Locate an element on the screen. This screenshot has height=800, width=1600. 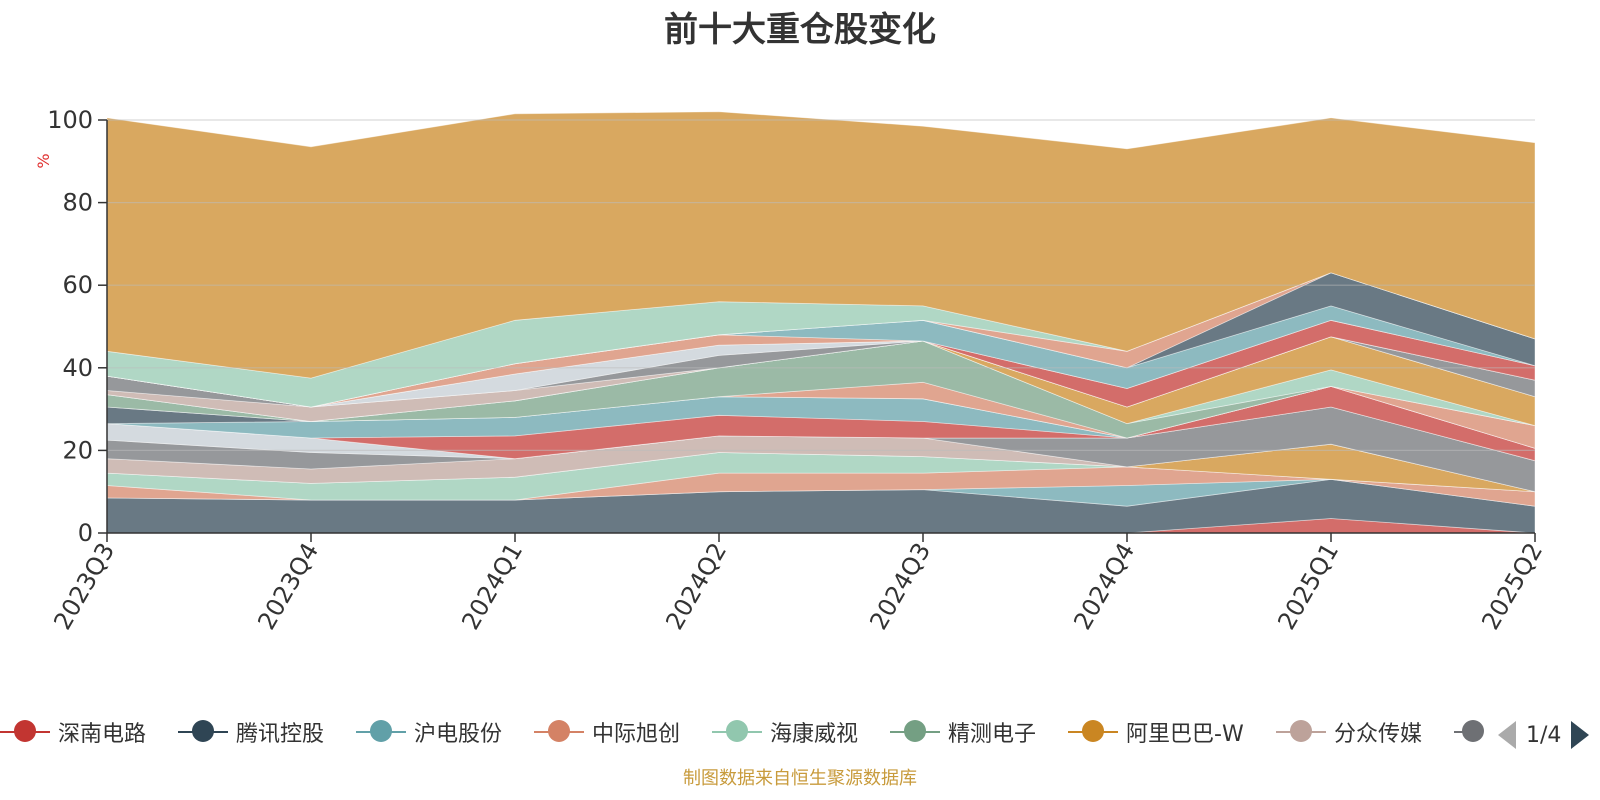
legend-item: 精测电子 is located at coordinates (963, 732).